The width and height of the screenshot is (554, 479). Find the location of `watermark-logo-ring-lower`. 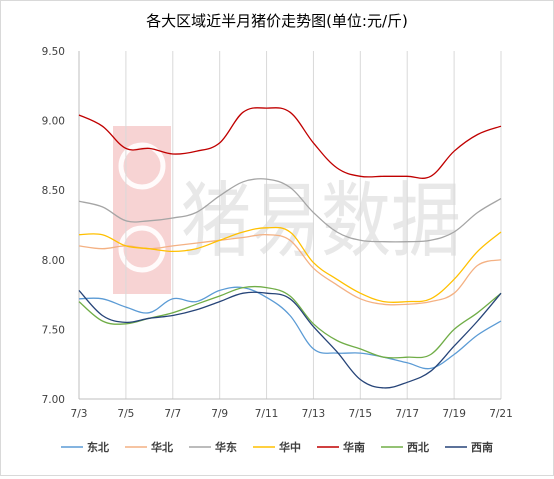

watermark-logo-ring-lower is located at coordinates (142, 249).